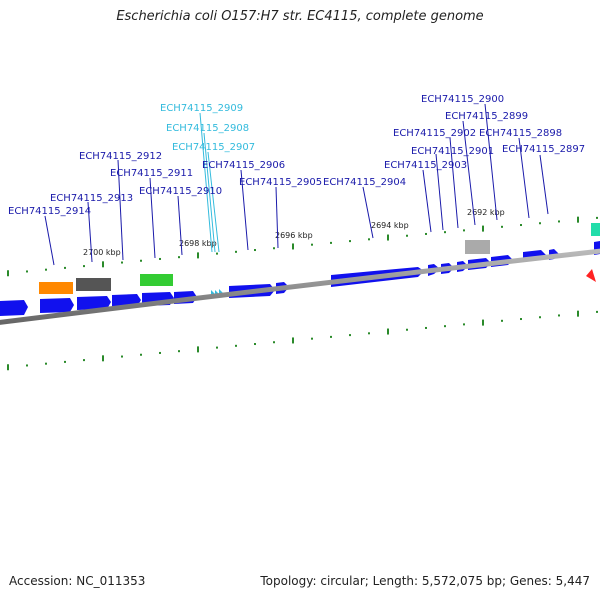 The width and height of the screenshot is (600, 600). I want to click on gene-label: ECH74115_2914, so click(49, 211).